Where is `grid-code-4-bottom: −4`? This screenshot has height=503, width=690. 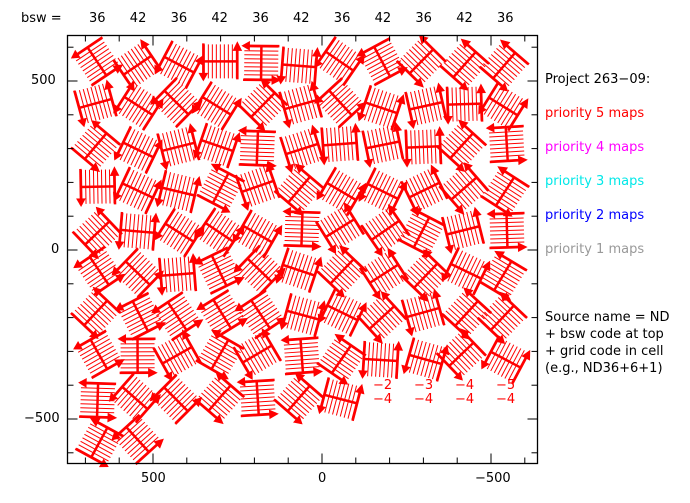
grid-code-4-bottom: −4 is located at coordinates (506, 399).